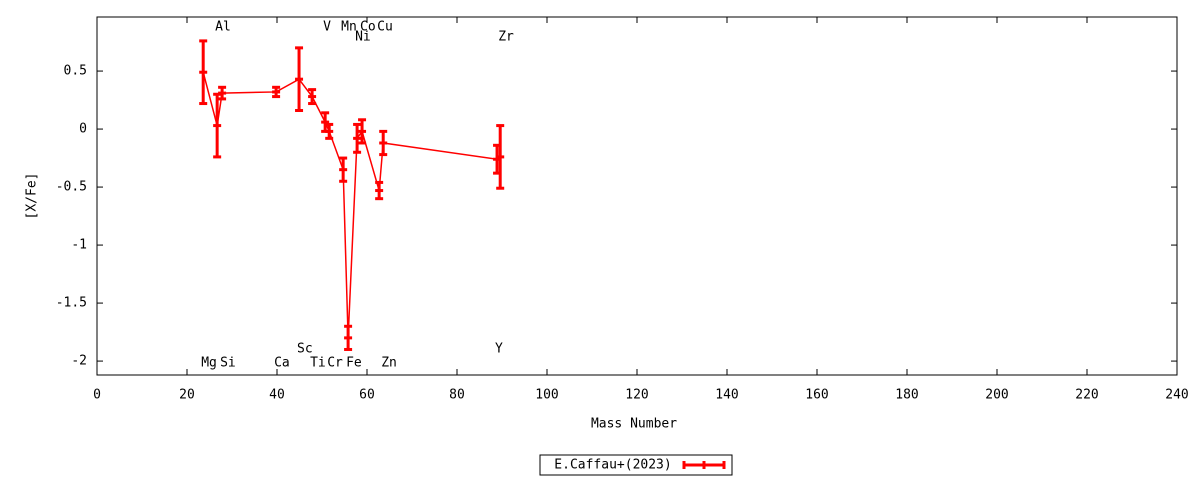 Image resolution: width=1200 pixels, height=480 pixels. Describe the element at coordinates (816, 395) in the screenshot. I see `x-tick-label: 160` at that location.